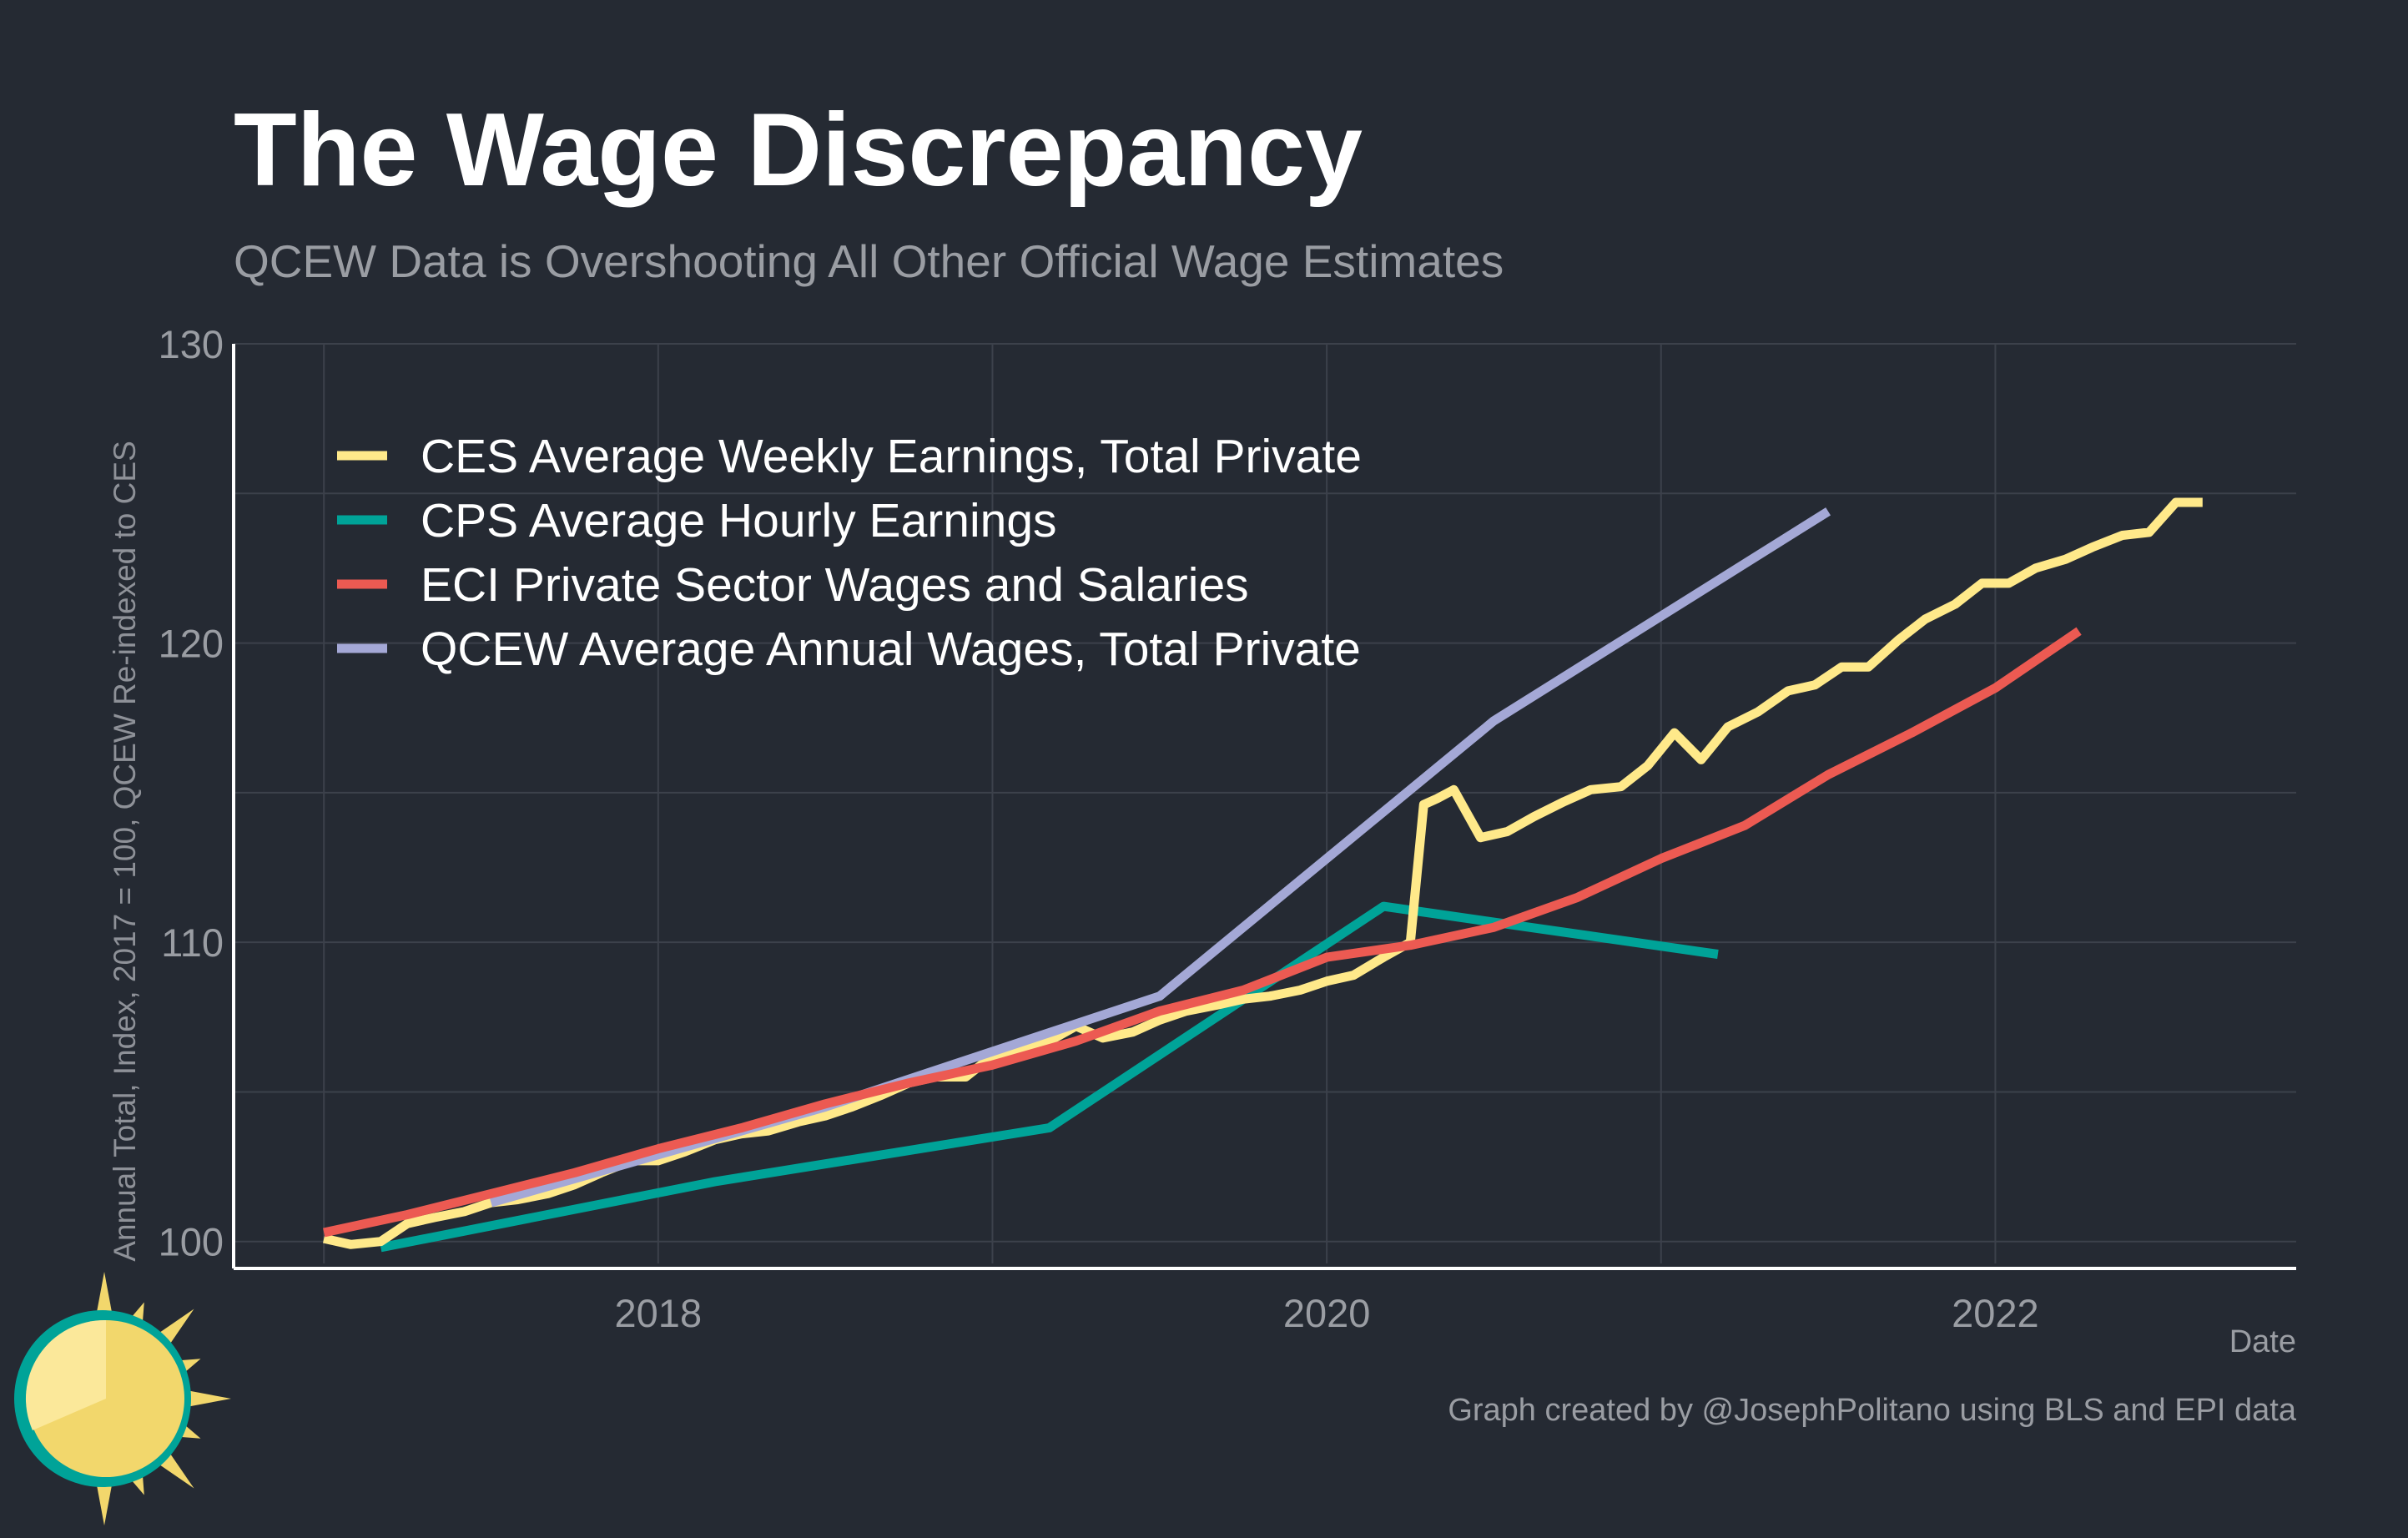  I want to click on sun-highlight, so click(65, 1374).